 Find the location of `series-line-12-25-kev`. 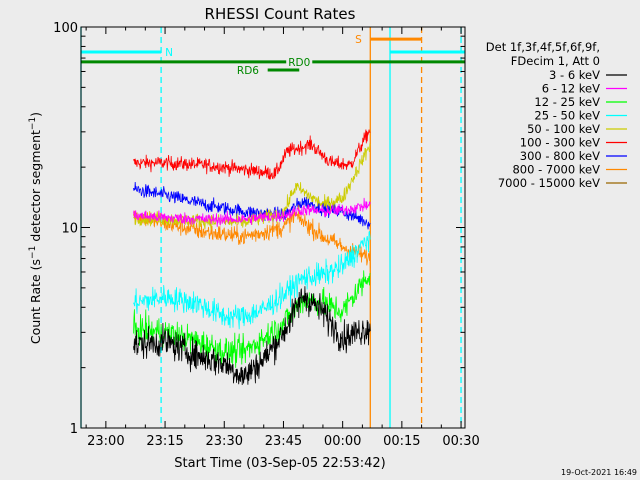

series-line-12-25-kev is located at coordinates (252, 319).